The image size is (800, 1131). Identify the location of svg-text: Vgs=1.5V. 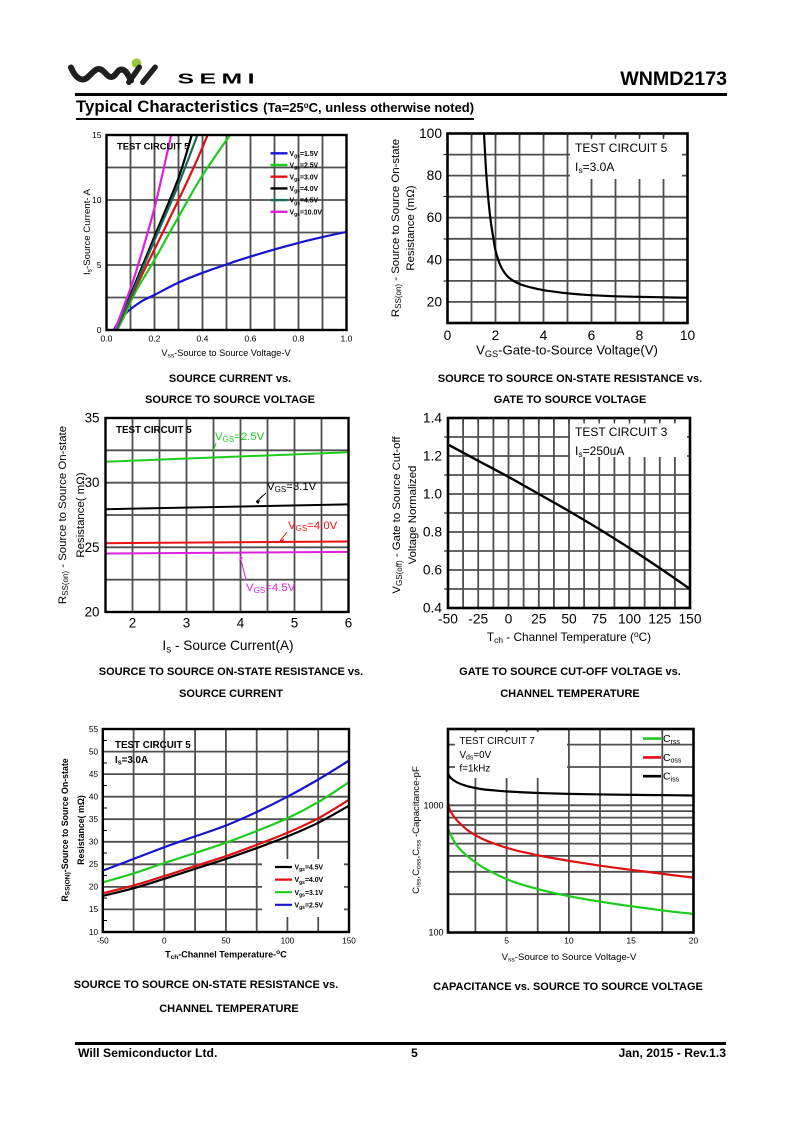
(304, 155).